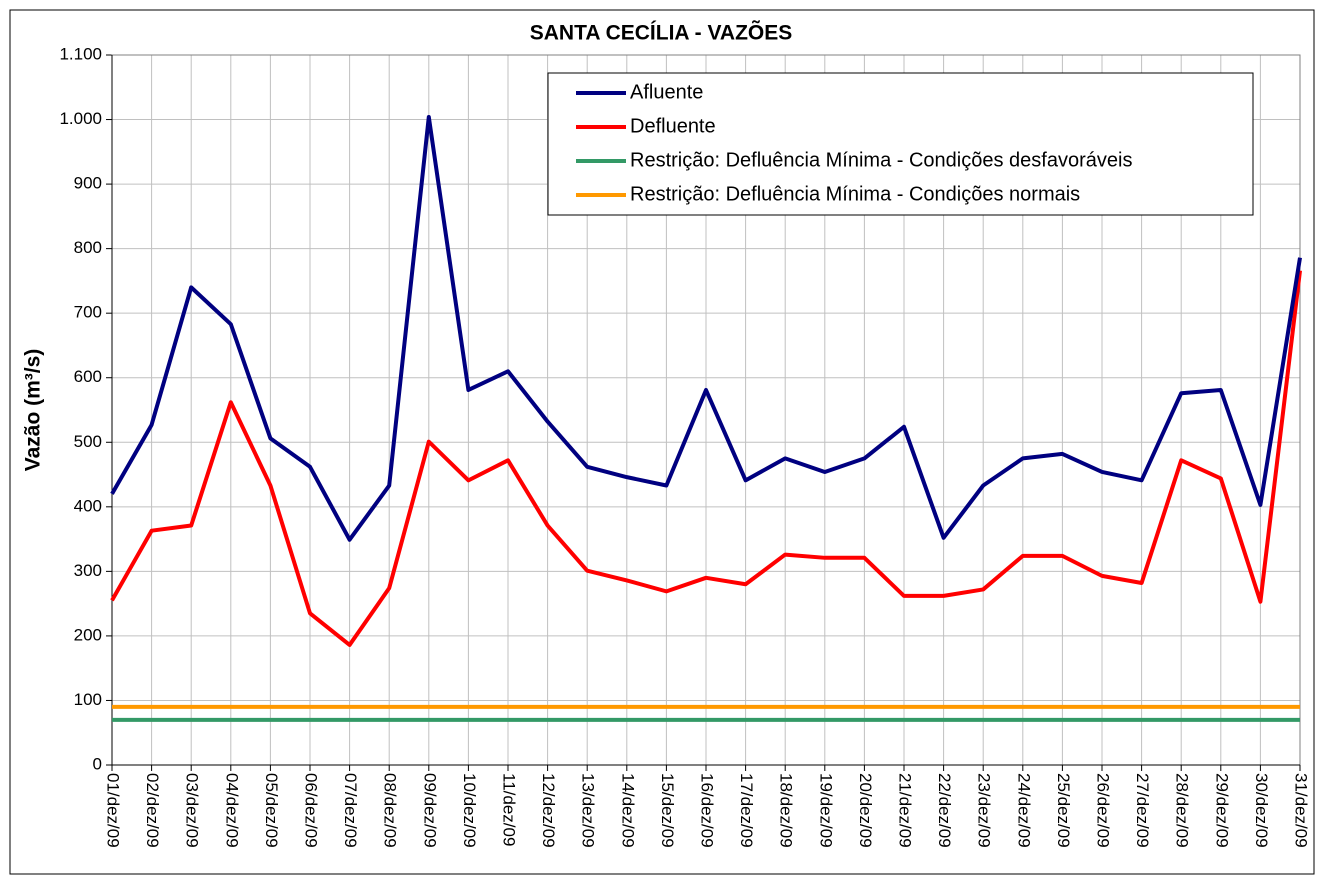 The width and height of the screenshot is (1322, 875). What do you see at coordinates (88, 570) in the screenshot?
I see `y-tick-label: 300` at bounding box center [88, 570].